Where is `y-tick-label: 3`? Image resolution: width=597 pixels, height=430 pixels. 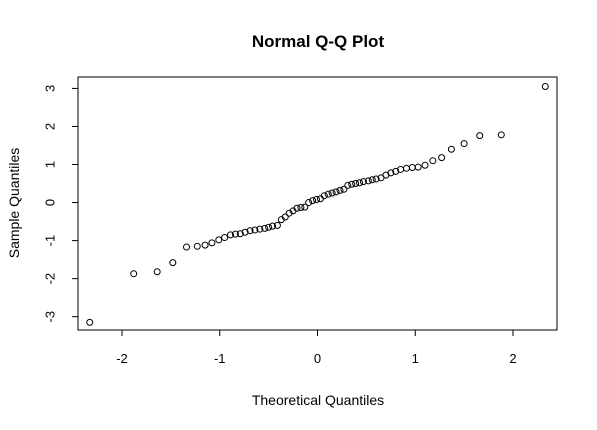 y-tick-label: 3 is located at coordinates (50, 88).